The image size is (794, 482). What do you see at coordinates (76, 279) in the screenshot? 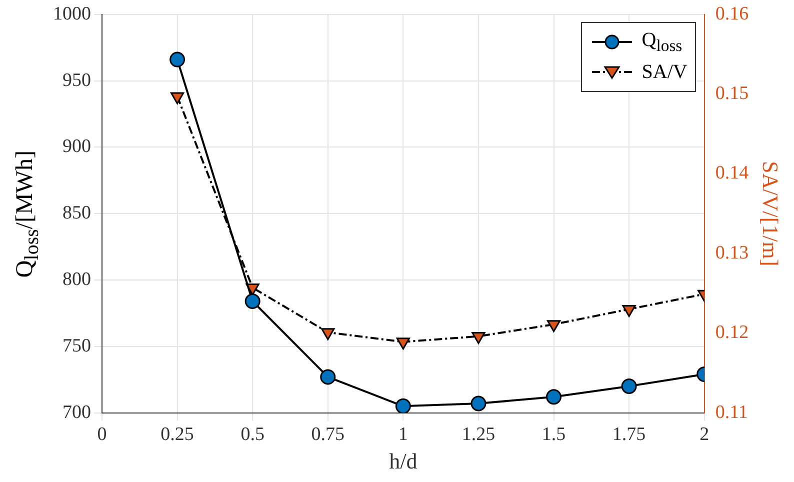
I see `y-tick-label: 800` at bounding box center [76, 279].